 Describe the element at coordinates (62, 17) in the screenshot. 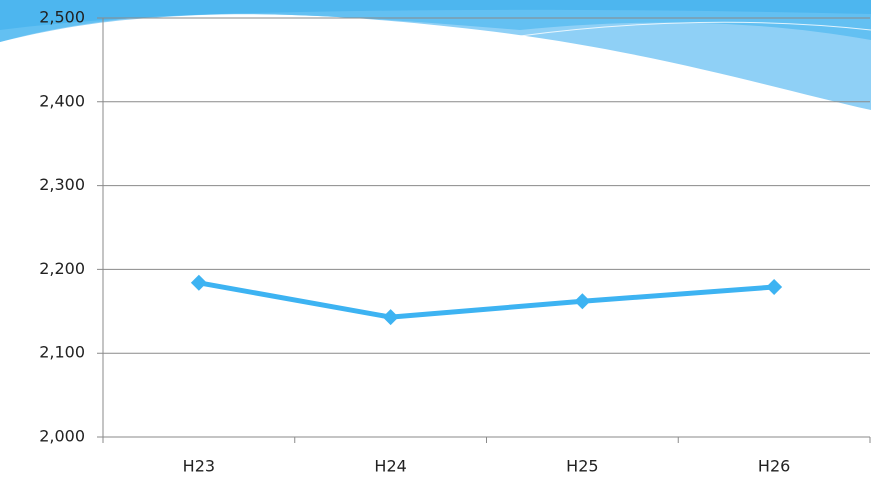

I see `y-tick-label: 2,500` at that location.